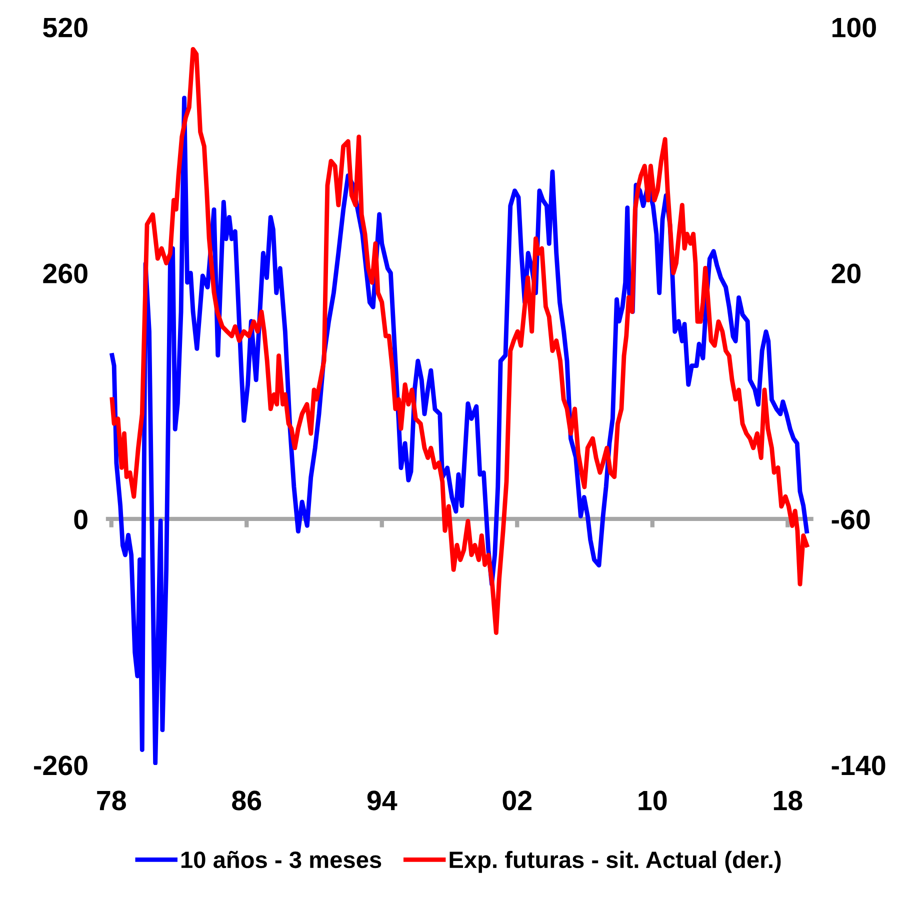 This screenshot has width=923, height=901. I want to click on legend-label: Exp. futuras - sit. Actual (der.), so click(615, 861).